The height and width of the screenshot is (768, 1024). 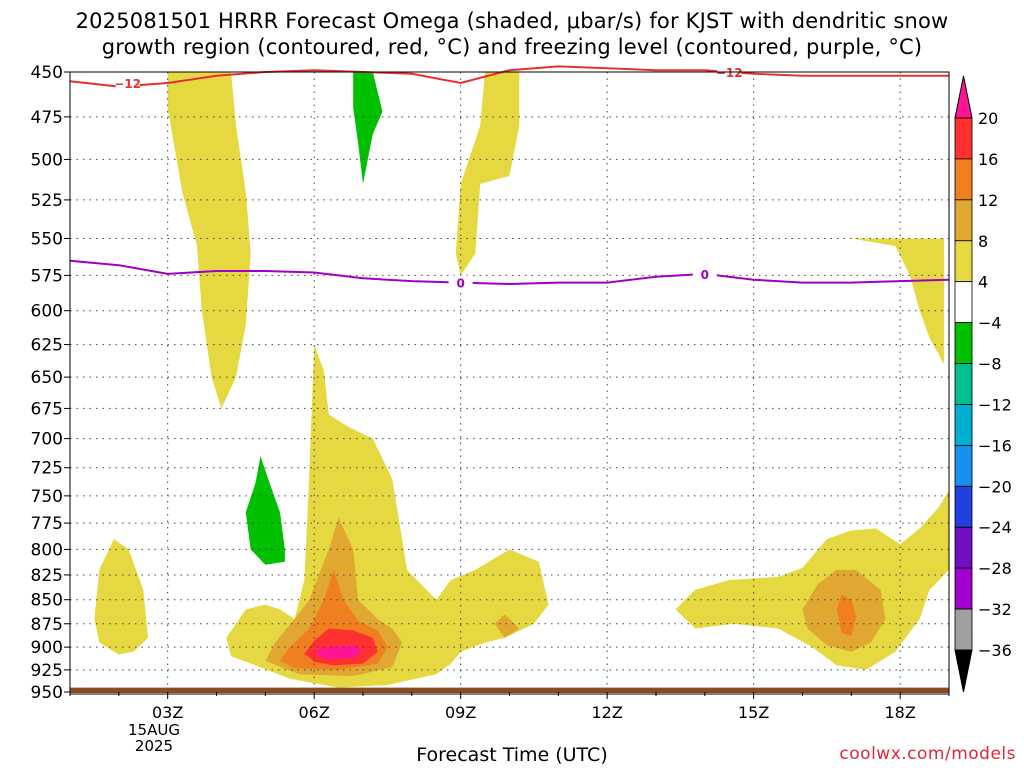 What do you see at coordinates (154, 746) in the screenshot?
I see `date-label-year: 2025` at bounding box center [154, 746].